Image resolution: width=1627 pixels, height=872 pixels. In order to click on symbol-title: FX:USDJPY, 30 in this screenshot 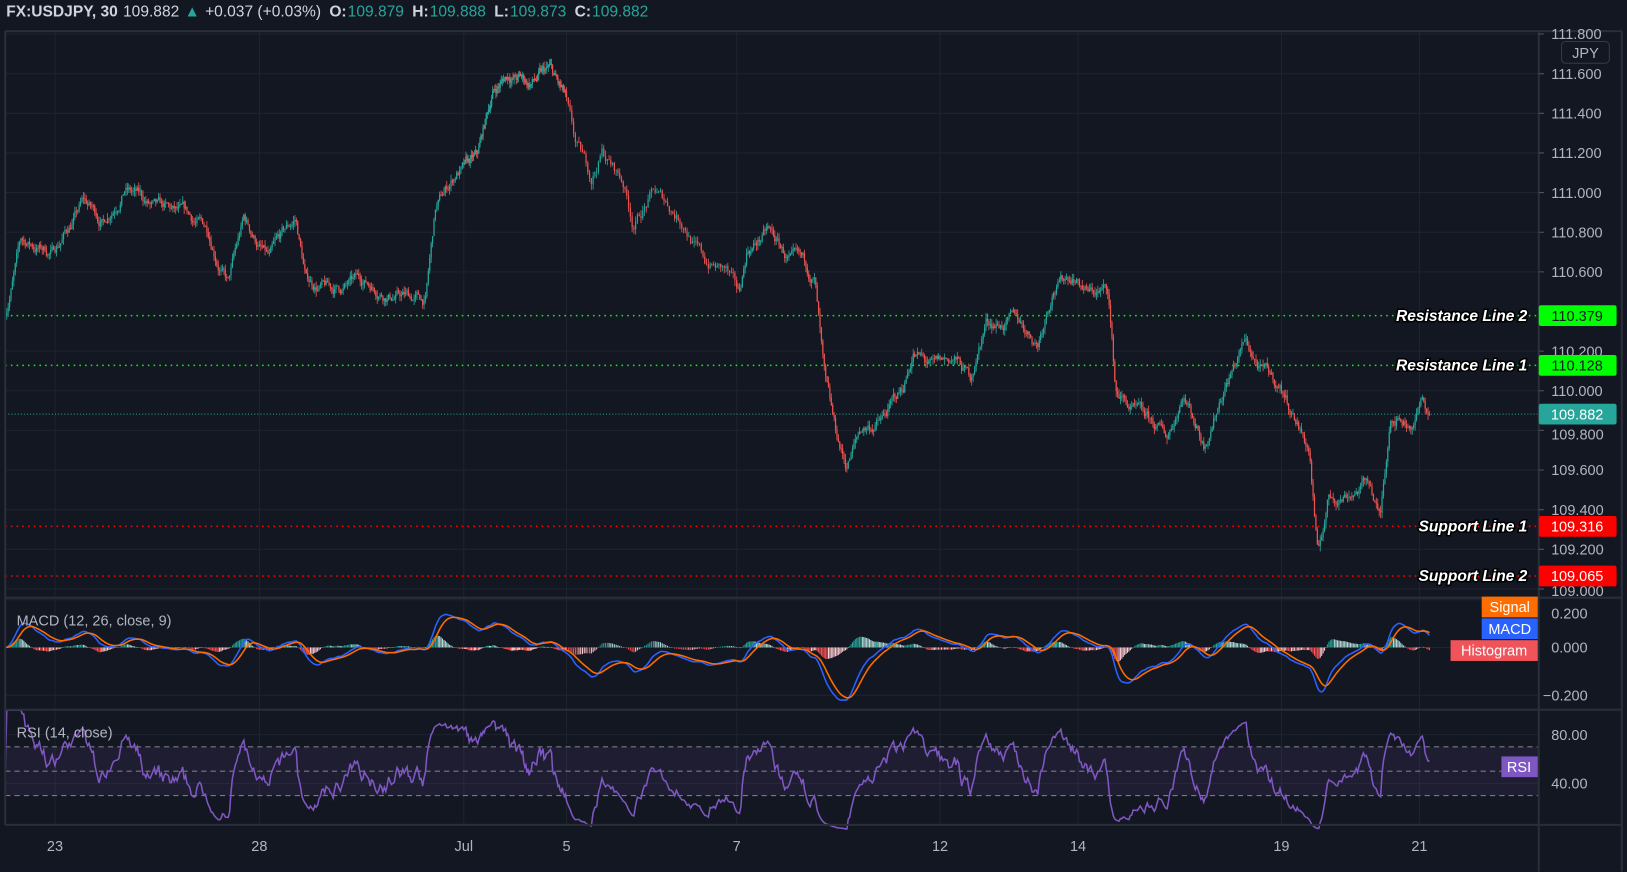, I will do `click(62, 12)`.